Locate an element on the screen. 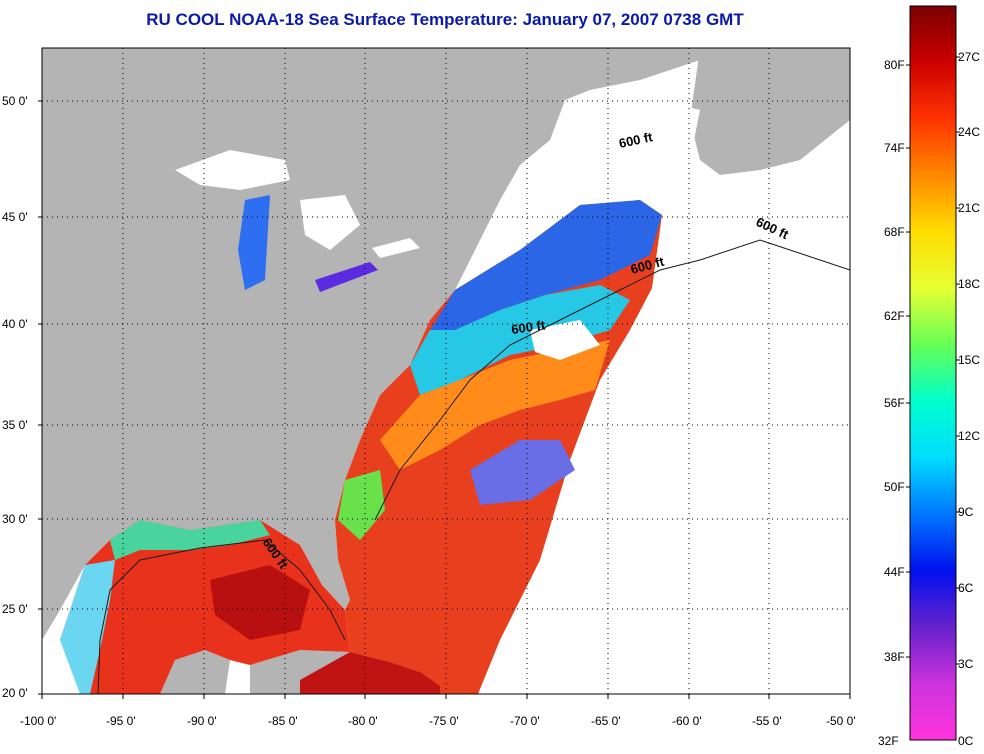 This screenshot has height=754, width=984. lon-label-75: -75 0' is located at coordinates (444, 721).